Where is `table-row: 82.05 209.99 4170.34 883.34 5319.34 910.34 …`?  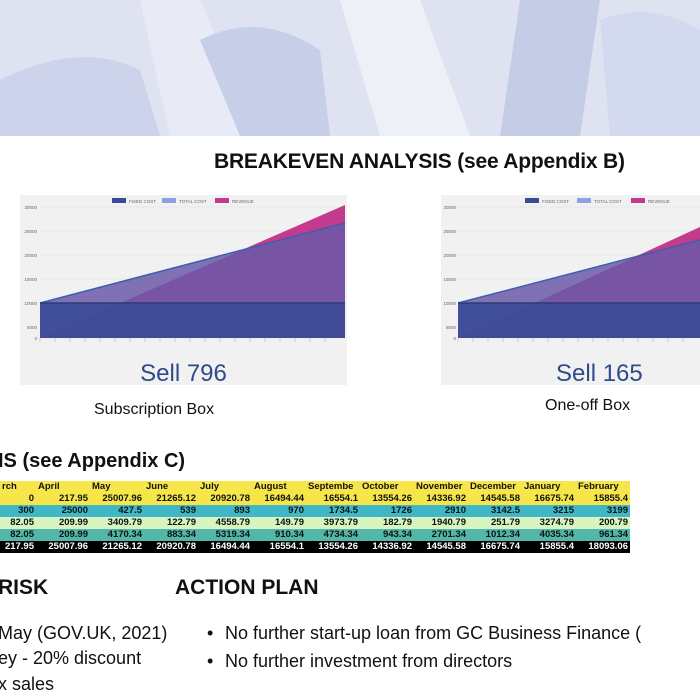
table-row: 82.05 209.99 4170.34 883.34 5319.34 910.34 … is located at coordinates (315, 535).